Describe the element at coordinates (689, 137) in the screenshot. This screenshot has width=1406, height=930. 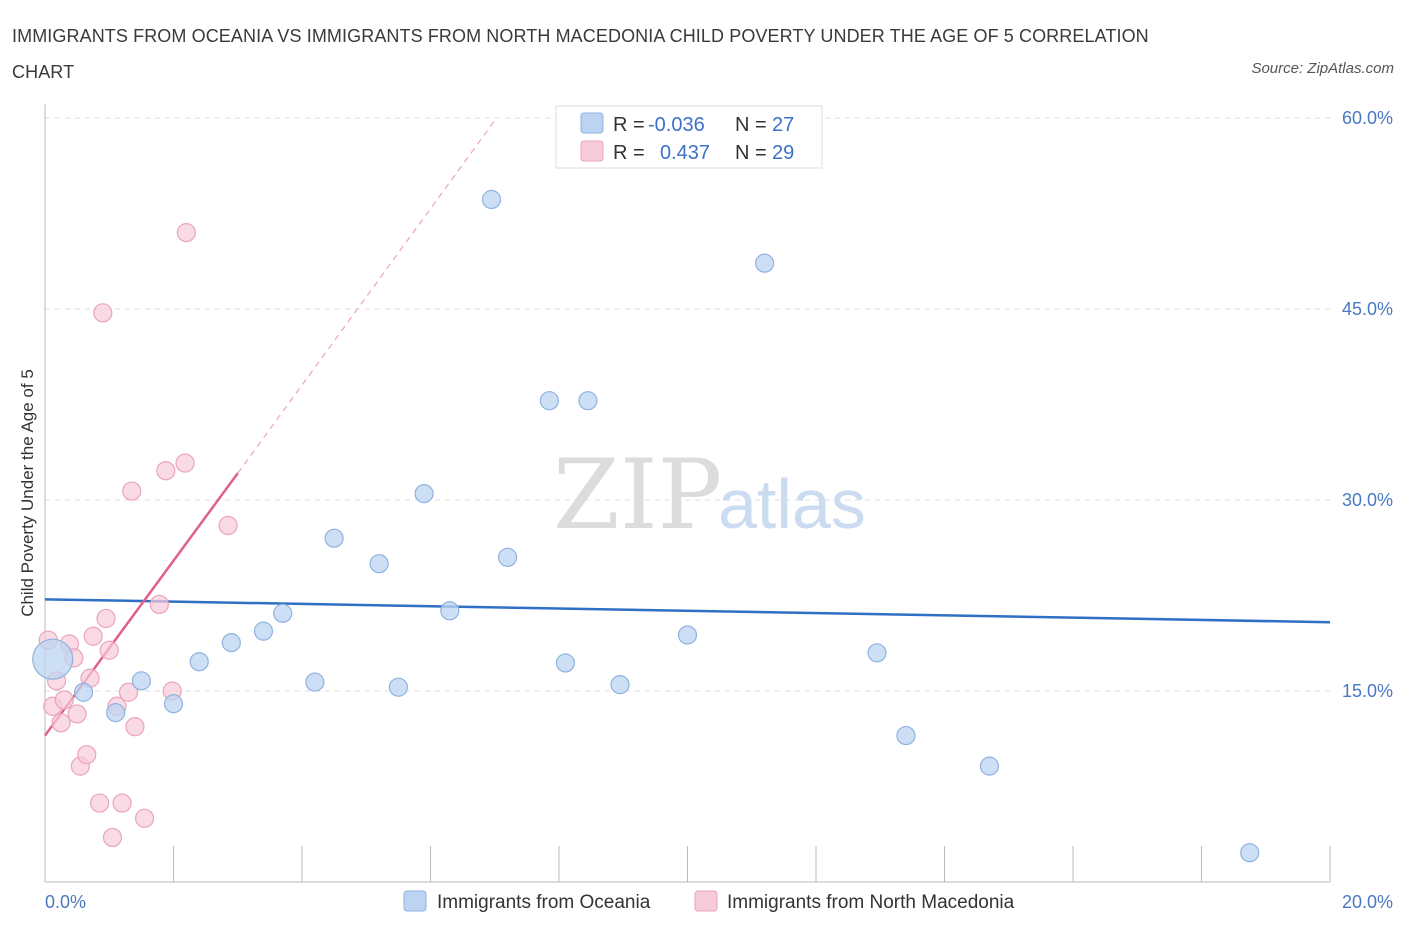
I see `top-legend: R = -0.036 N = 27 R = 0.437 N = 29` at that location.